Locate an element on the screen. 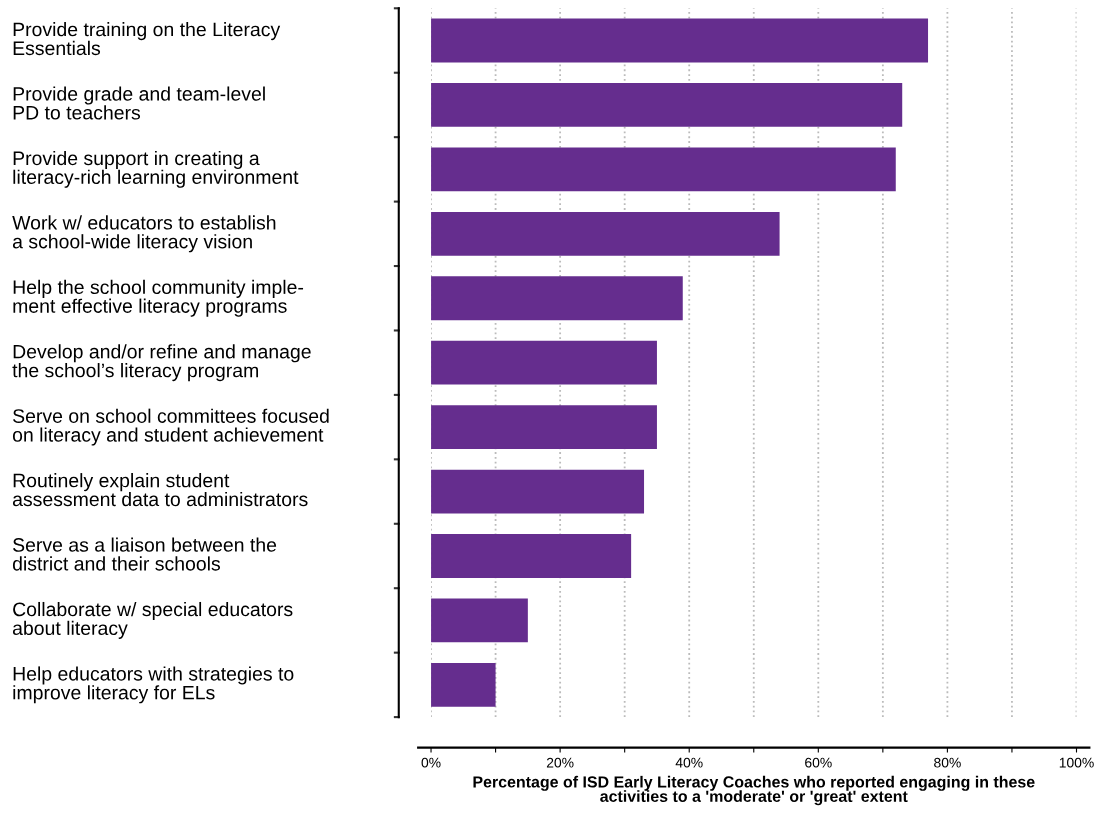  y-tick-label: Provide grade and team-level PD to teachers is located at coordinates (139, 103).